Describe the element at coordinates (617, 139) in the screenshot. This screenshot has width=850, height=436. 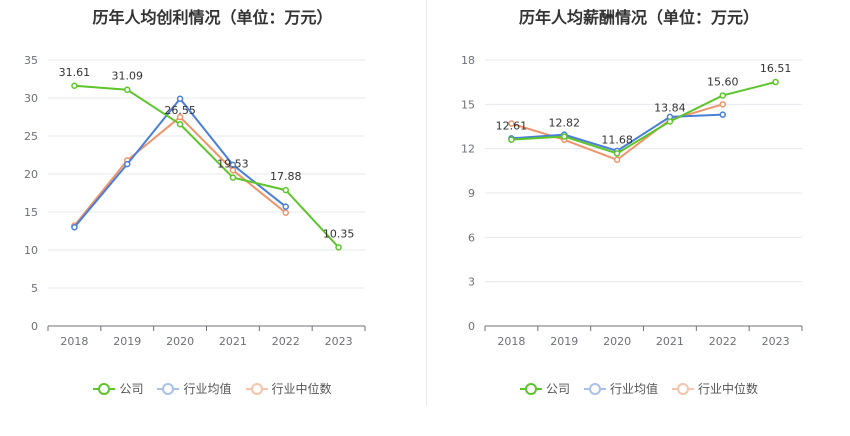
I see `data-label: 11.68` at that location.